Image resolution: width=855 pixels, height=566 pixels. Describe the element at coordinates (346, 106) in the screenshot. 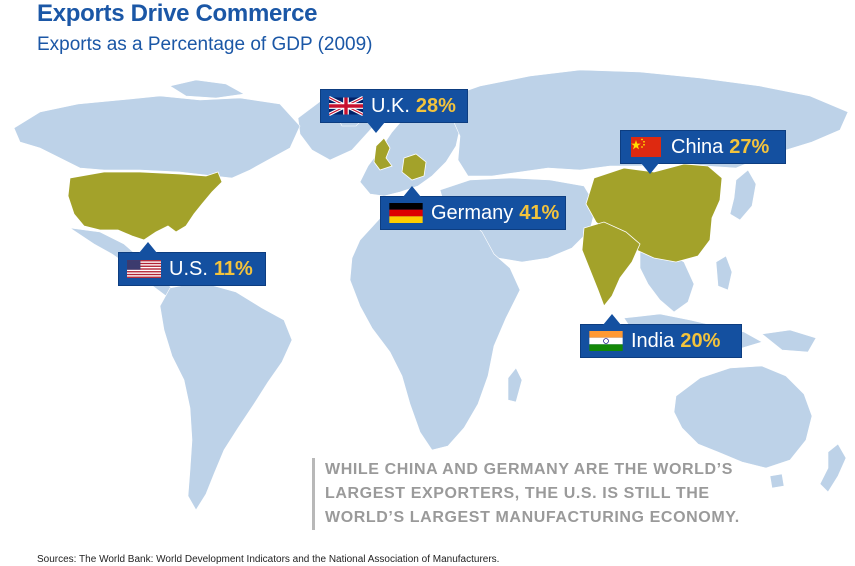

I see `union-jack-flag-icon` at that location.